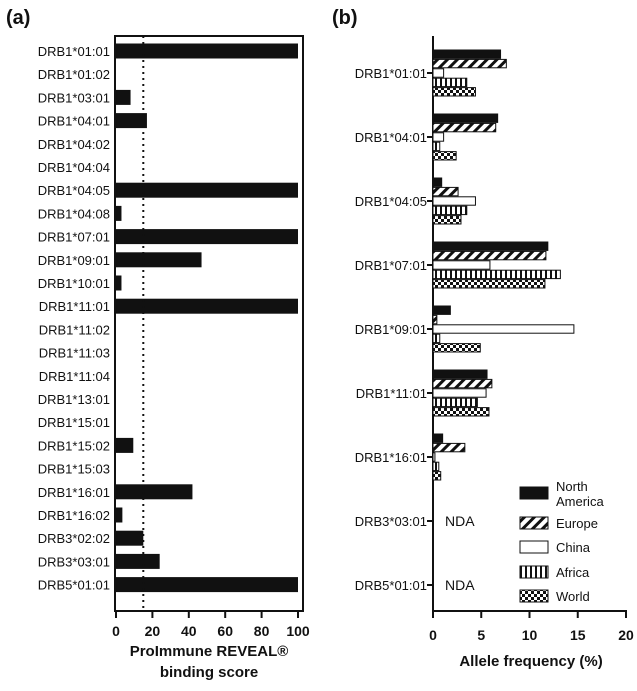 The image size is (637, 691). Describe the element at coordinates (530, 661) in the screenshot. I see `panel-b-xlabel: Allele frequency (%)` at that location.